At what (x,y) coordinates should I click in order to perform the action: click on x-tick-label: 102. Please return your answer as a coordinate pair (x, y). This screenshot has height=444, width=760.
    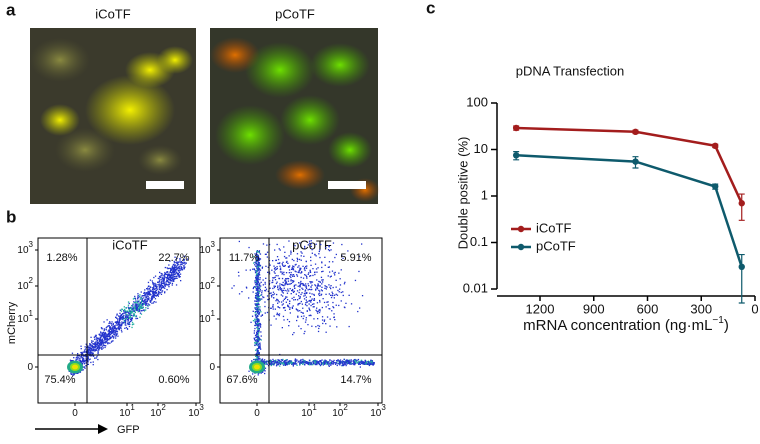
    Looking at the image, I should click on (158, 411).